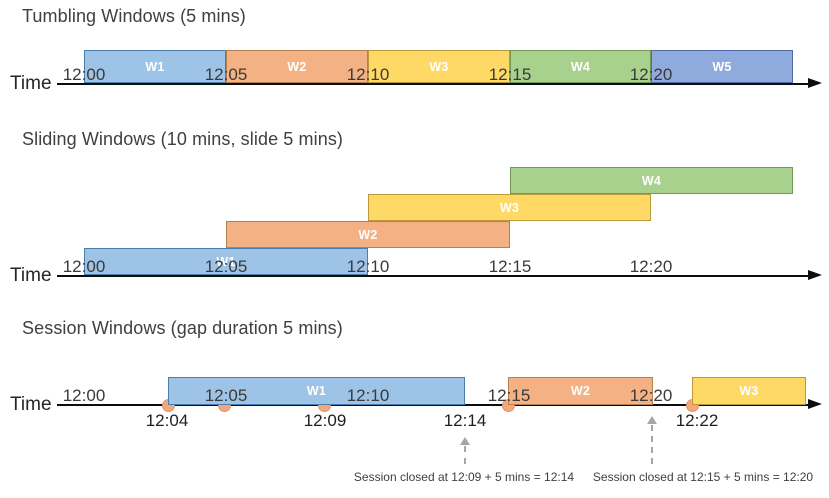  What do you see at coordinates (325, 420) in the screenshot?
I see `event-time-label: 12:09` at bounding box center [325, 420].